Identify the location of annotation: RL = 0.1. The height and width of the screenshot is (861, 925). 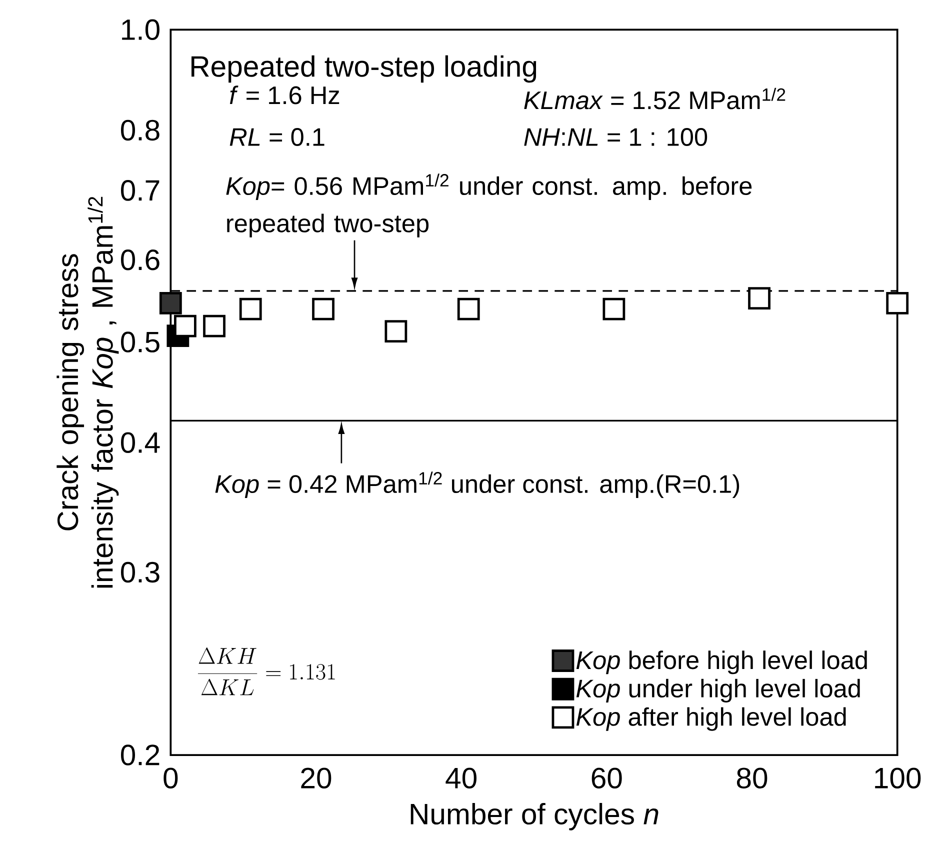
(277, 137).